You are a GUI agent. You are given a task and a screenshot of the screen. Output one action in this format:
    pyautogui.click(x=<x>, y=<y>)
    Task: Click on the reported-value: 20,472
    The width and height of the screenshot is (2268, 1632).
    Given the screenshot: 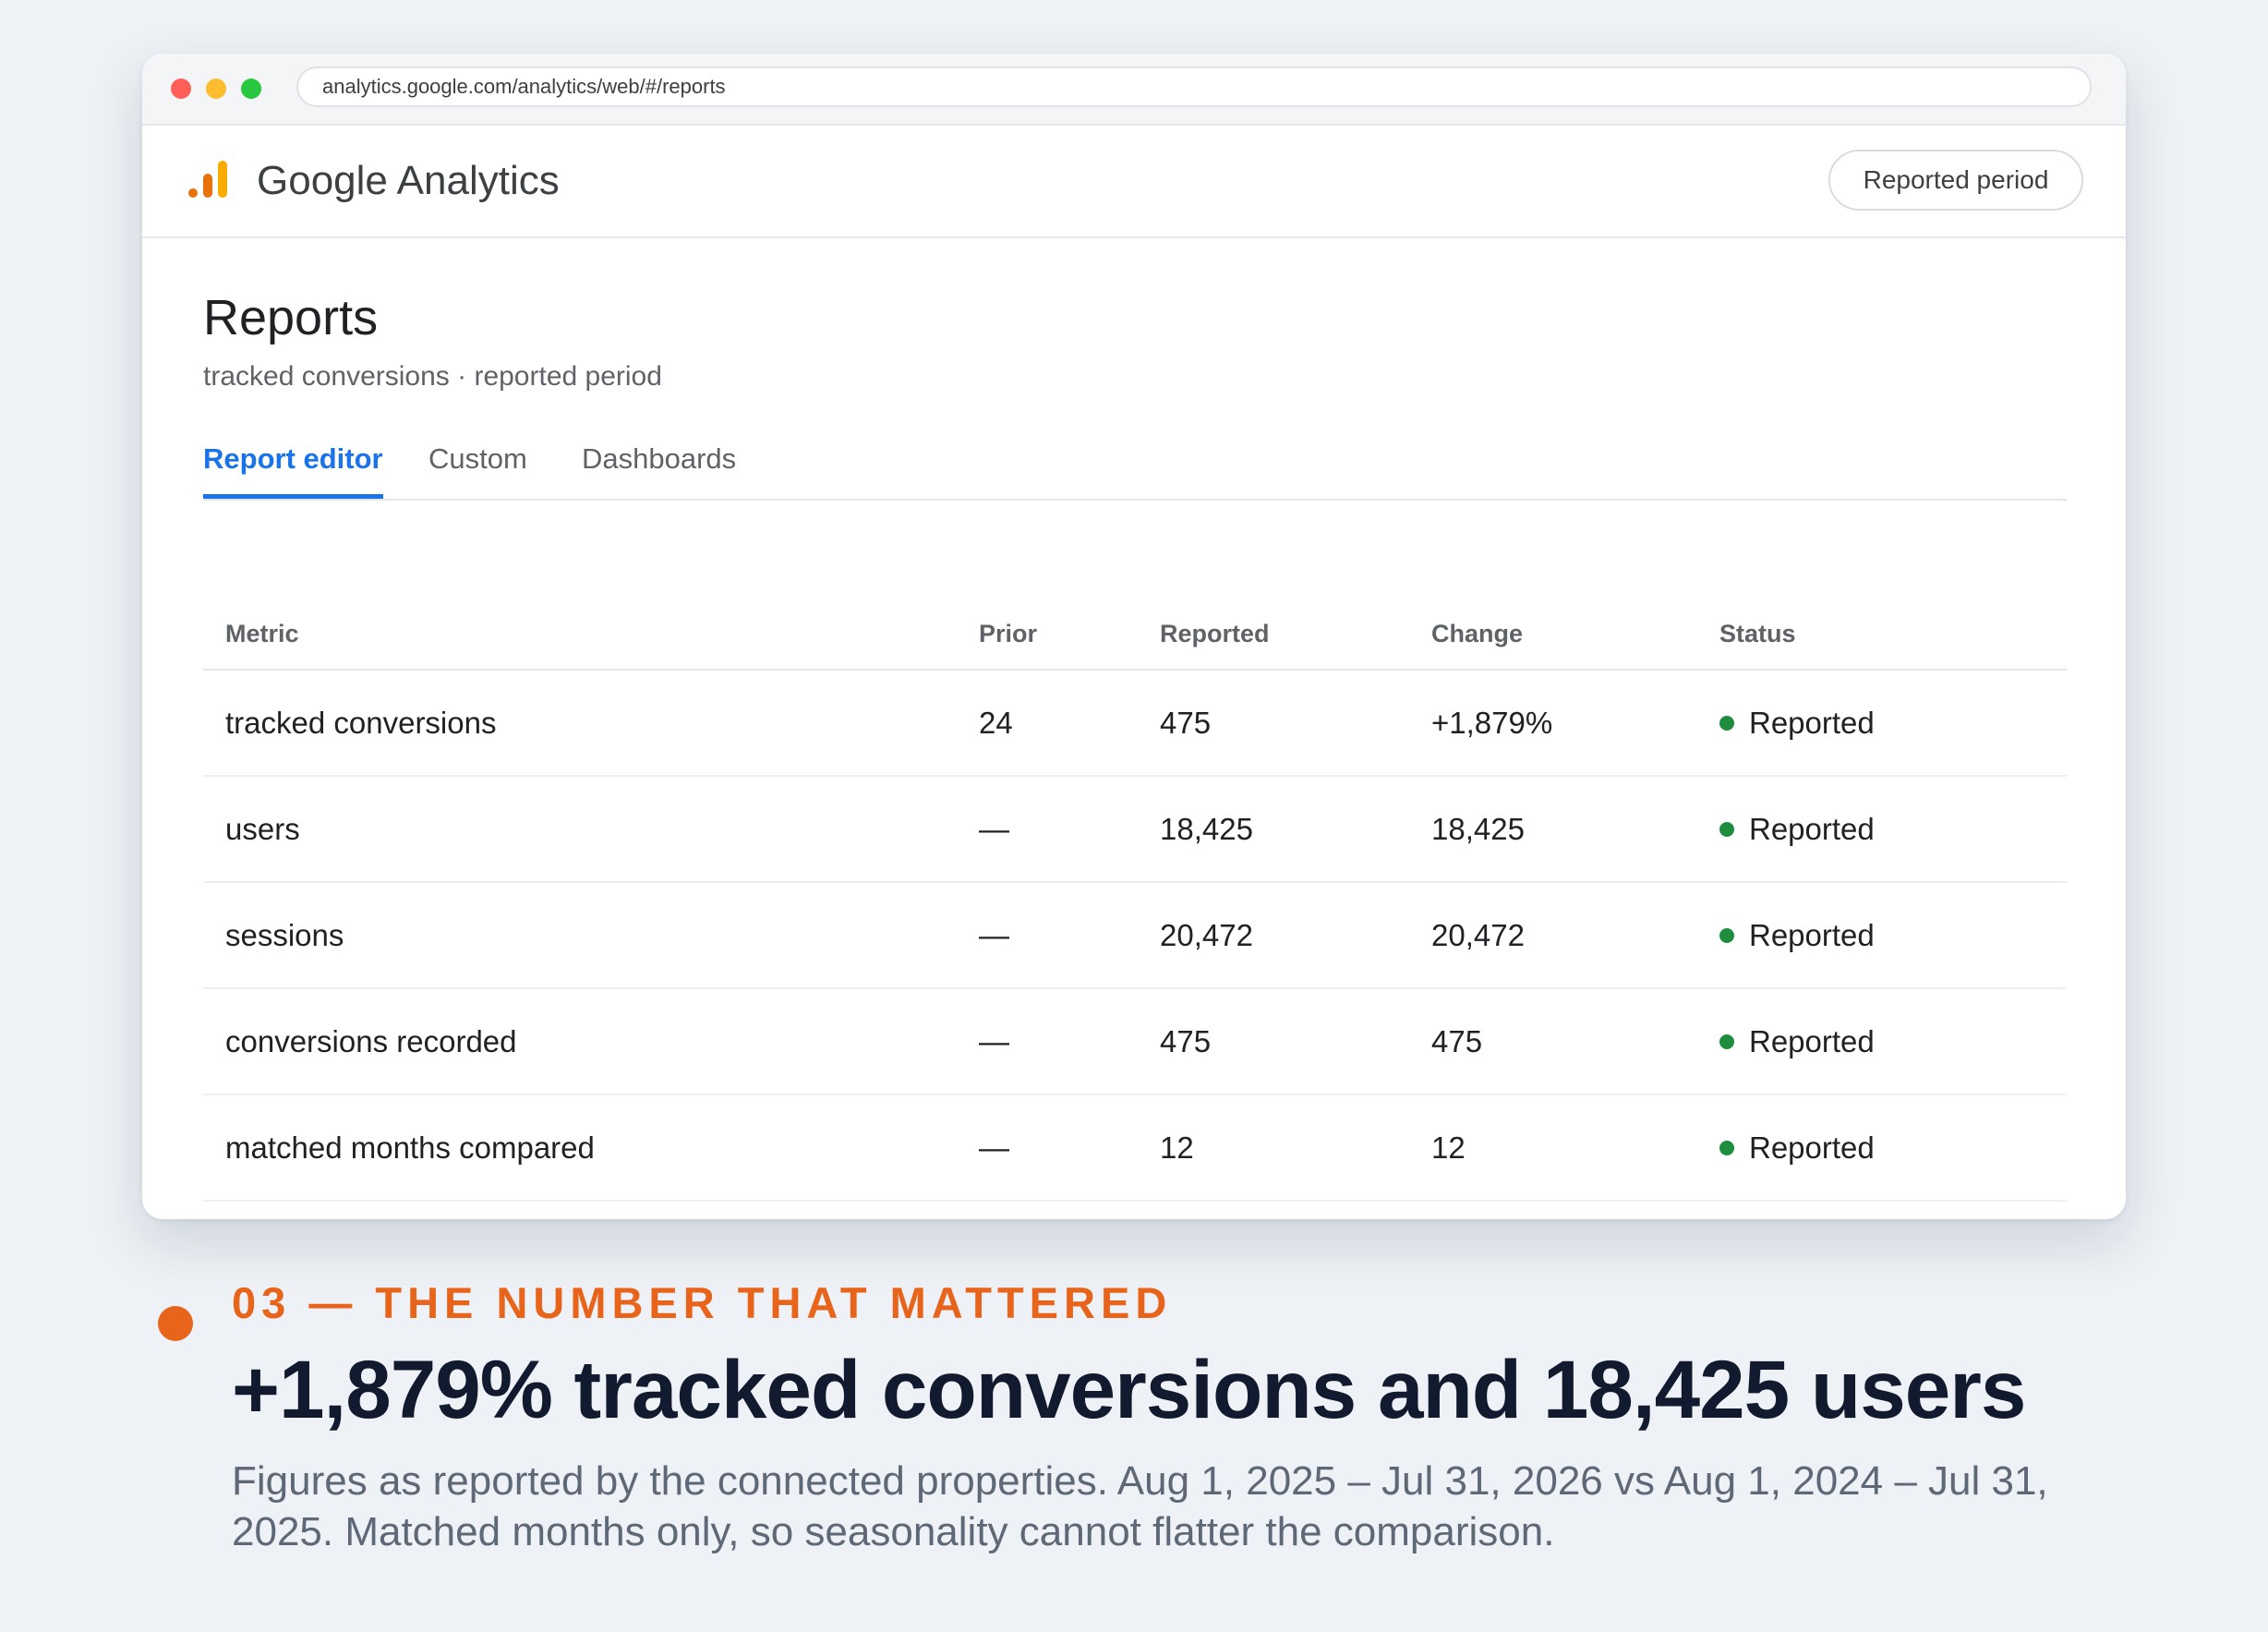 What is the action you would take?
    pyautogui.click(x=1295, y=935)
    